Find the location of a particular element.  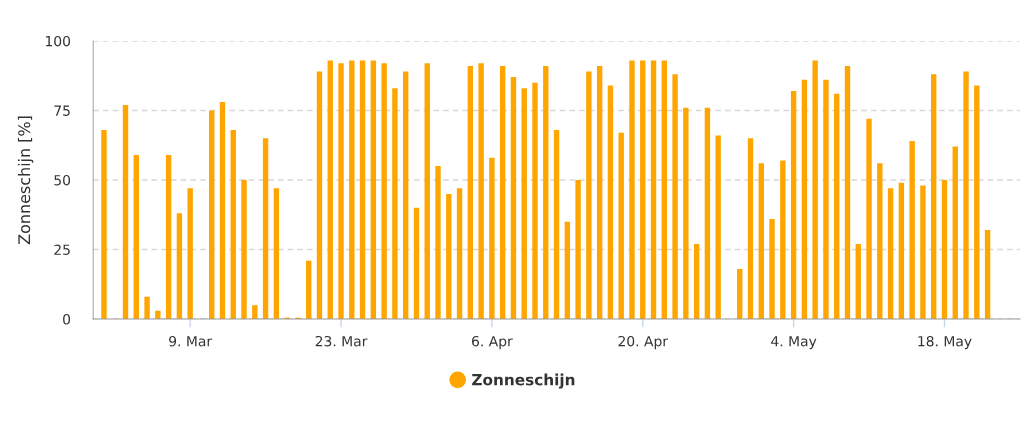

y-tick-label: 25 is located at coordinates (62, 249).